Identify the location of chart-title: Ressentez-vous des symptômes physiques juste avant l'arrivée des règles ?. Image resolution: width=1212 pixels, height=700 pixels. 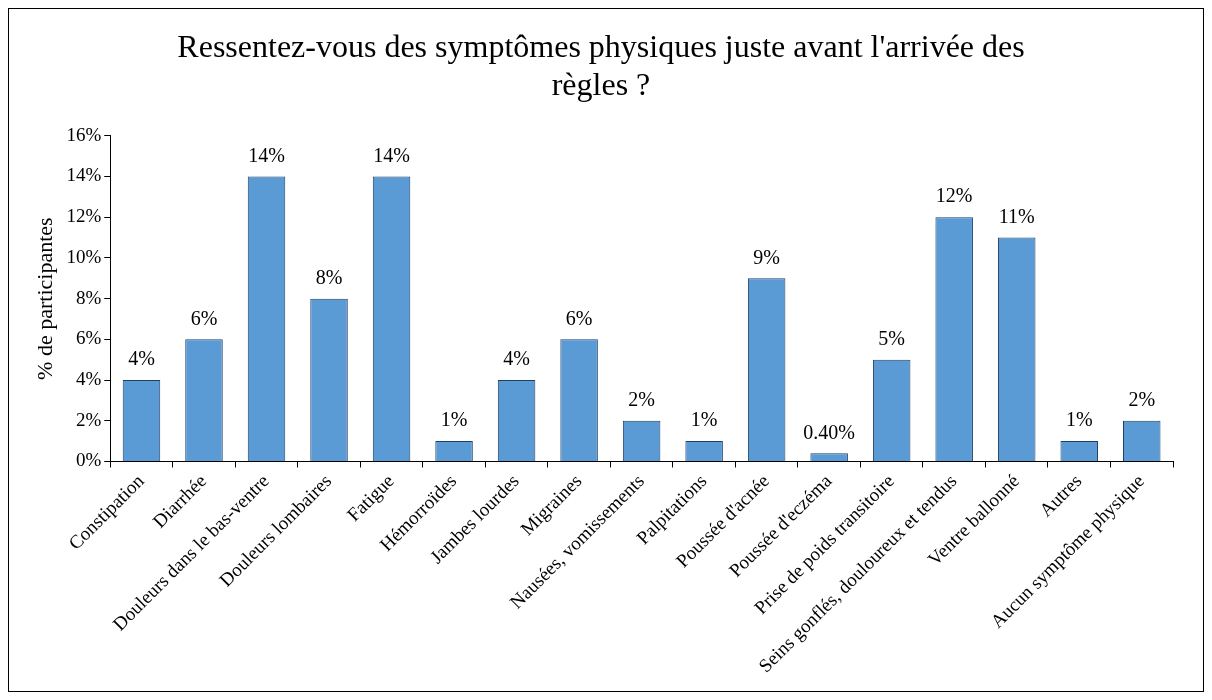
(601, 65).